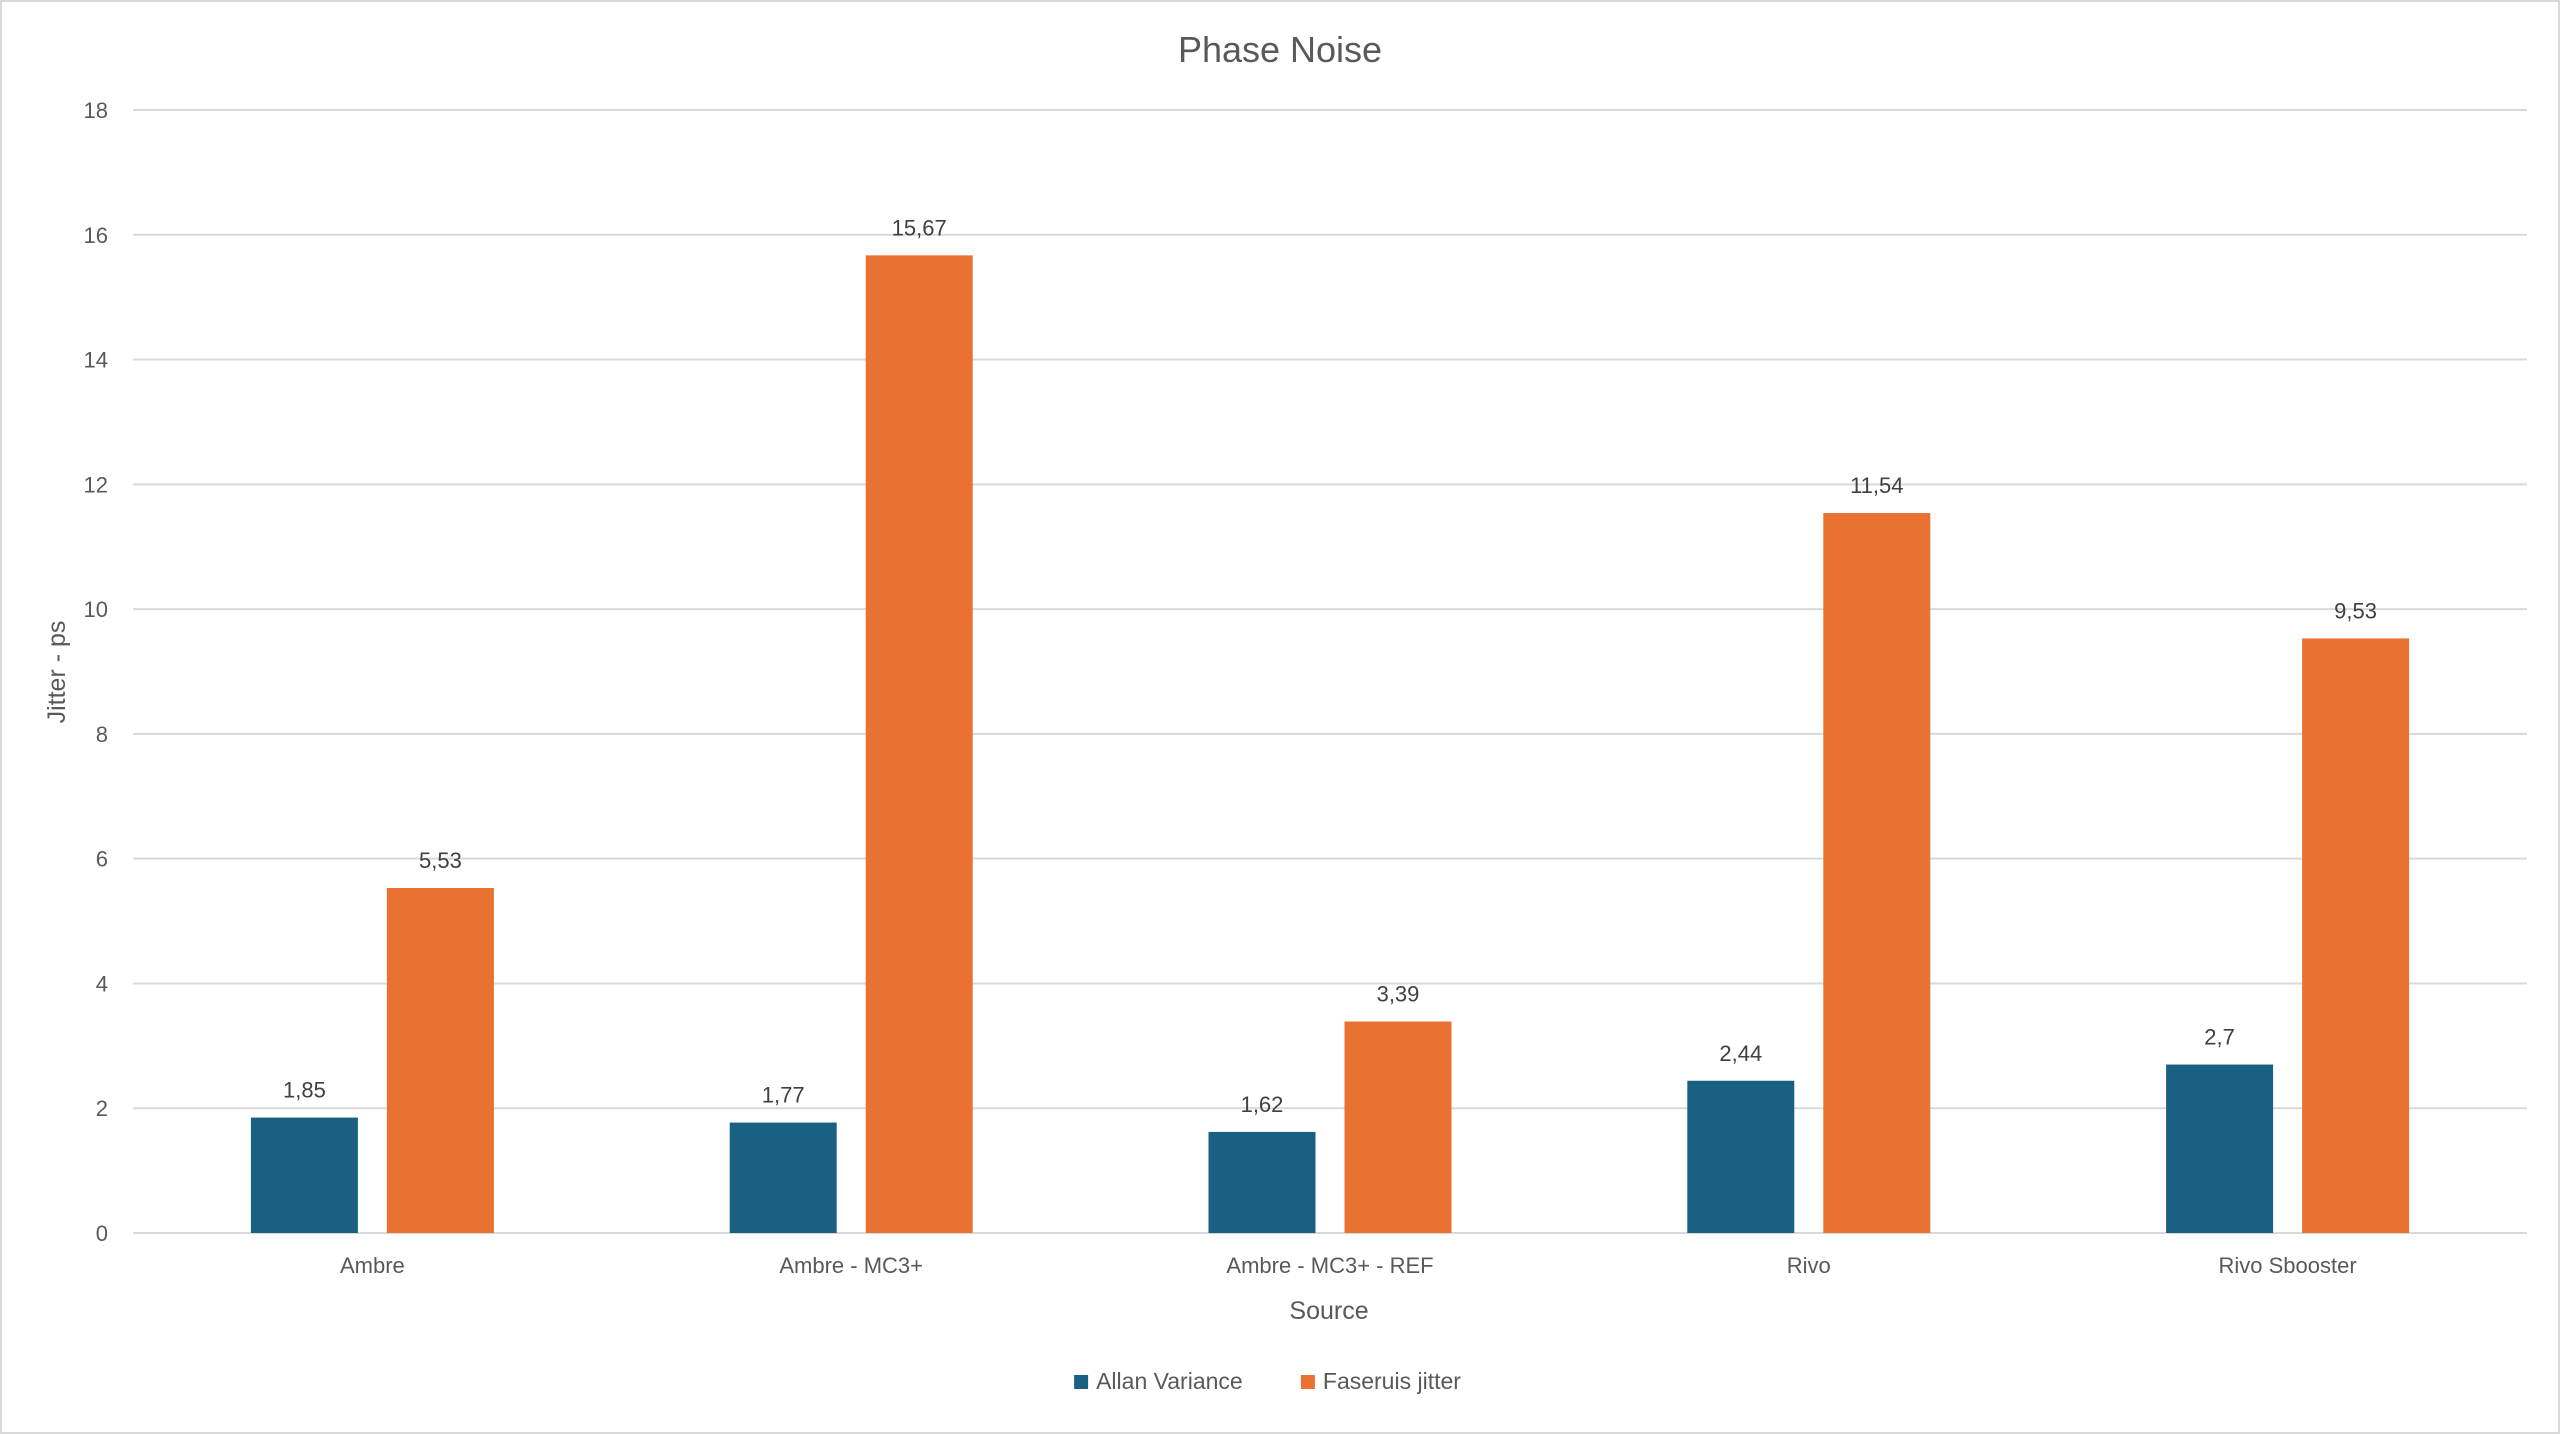 Image resolution: width=2560 pixels, height=1434 pixels. Describe the element at coordinates (1328, 1311) in the screenshot. I see `x-axis-title: Source` at that location.